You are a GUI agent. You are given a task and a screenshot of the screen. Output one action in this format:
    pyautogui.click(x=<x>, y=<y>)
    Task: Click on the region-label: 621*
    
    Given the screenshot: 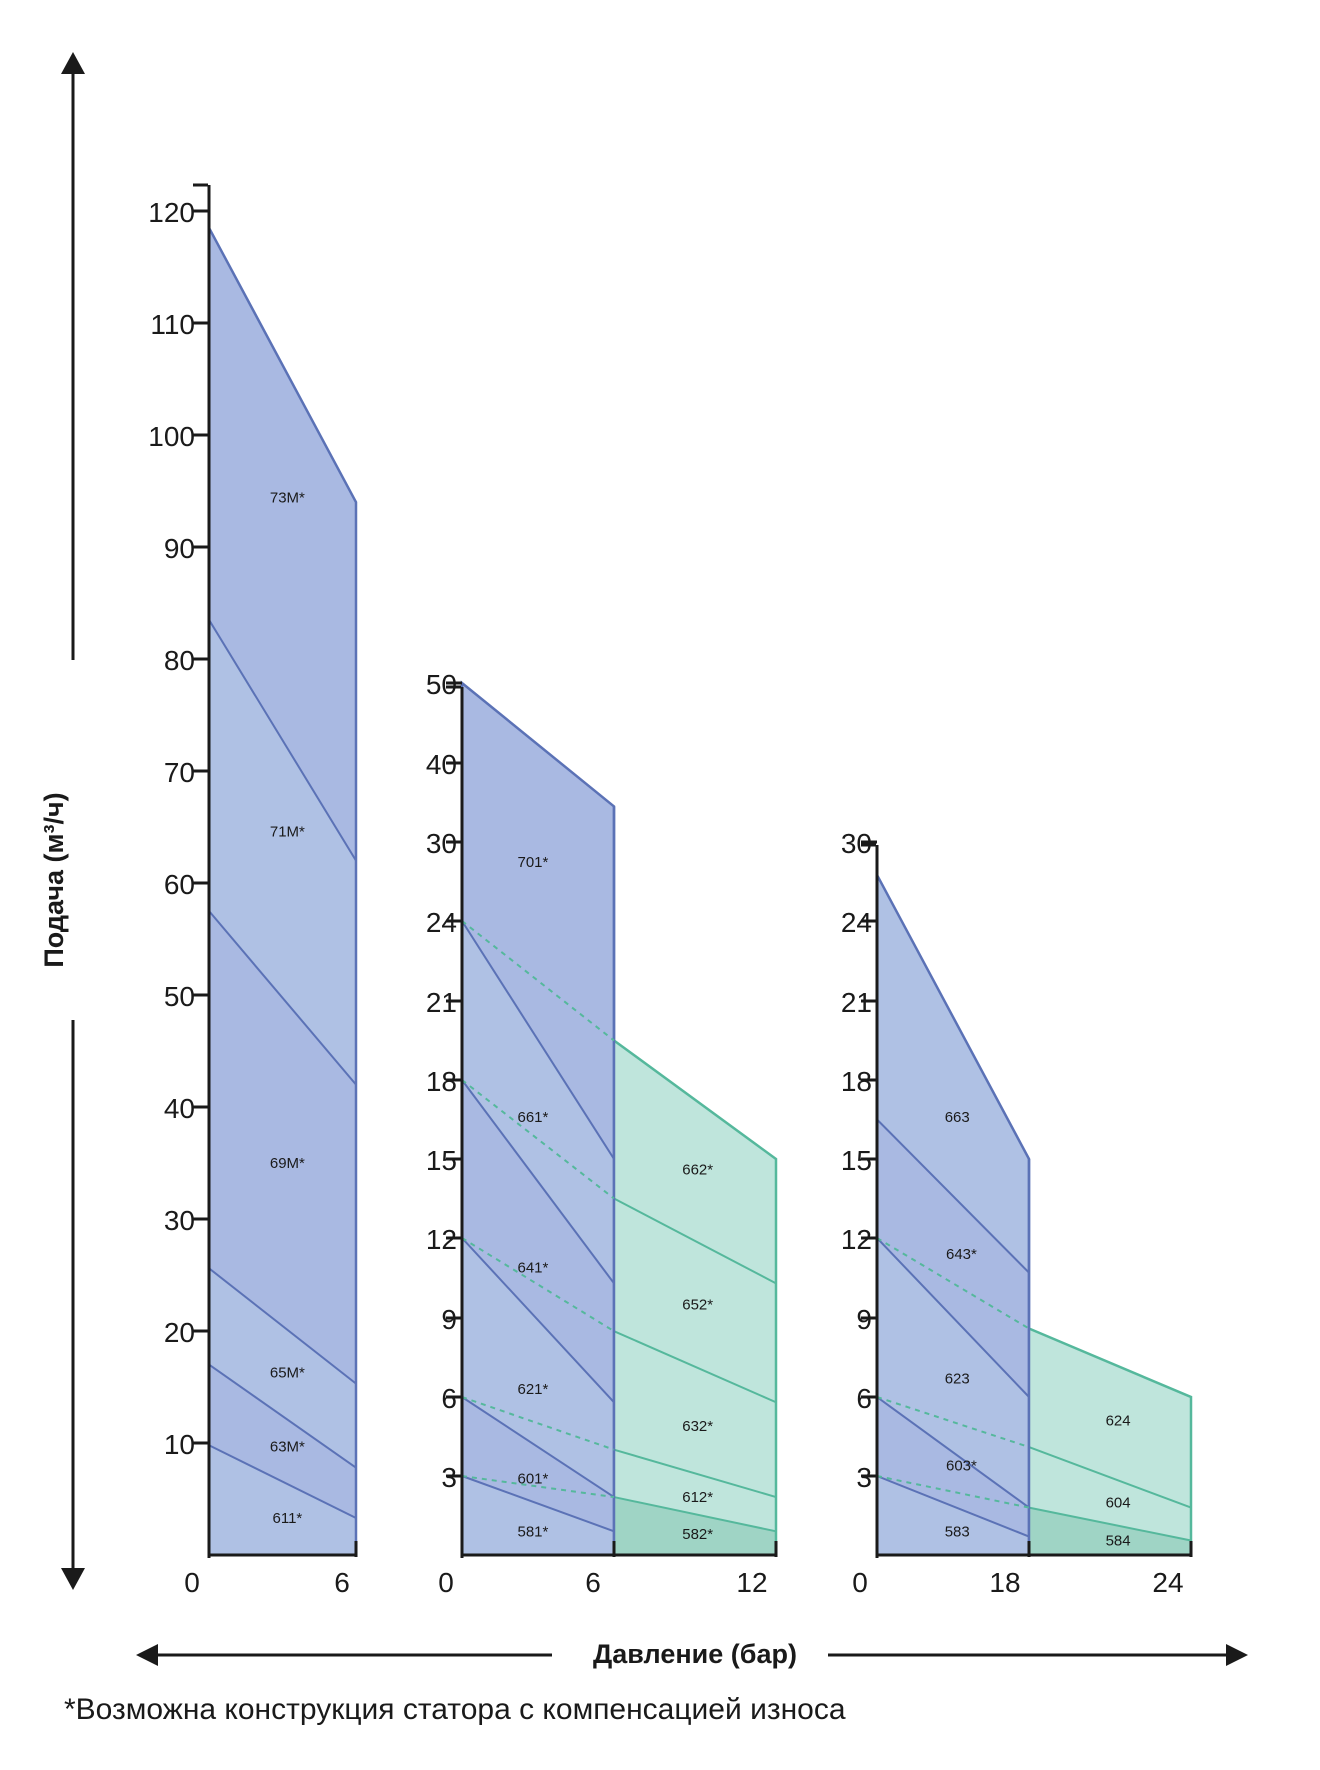 What is the action you would take?
    pyautogui.click(x=532, y=1389)
    